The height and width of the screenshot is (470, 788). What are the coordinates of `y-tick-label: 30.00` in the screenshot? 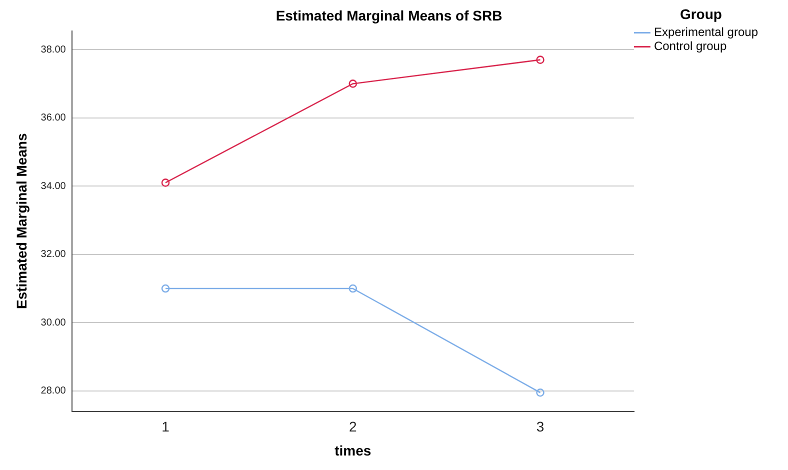 It's located at (53, 322).